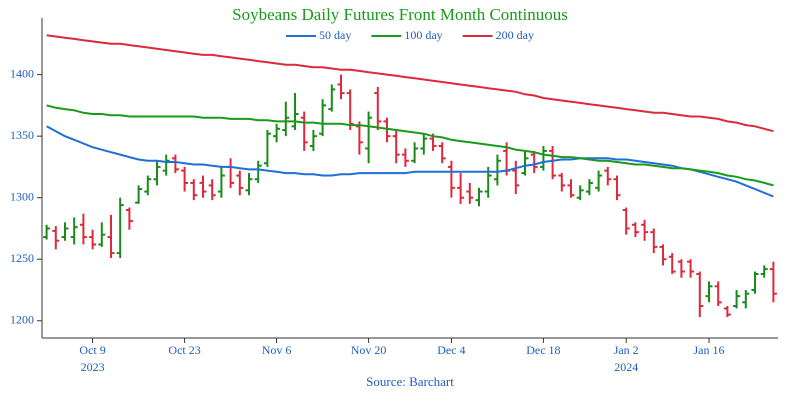 This screenshot has height=400, width=800. Describe the element at coordinates (451, 350) in the screenshot. I see `x-tick-label: Dec 4` at that location.